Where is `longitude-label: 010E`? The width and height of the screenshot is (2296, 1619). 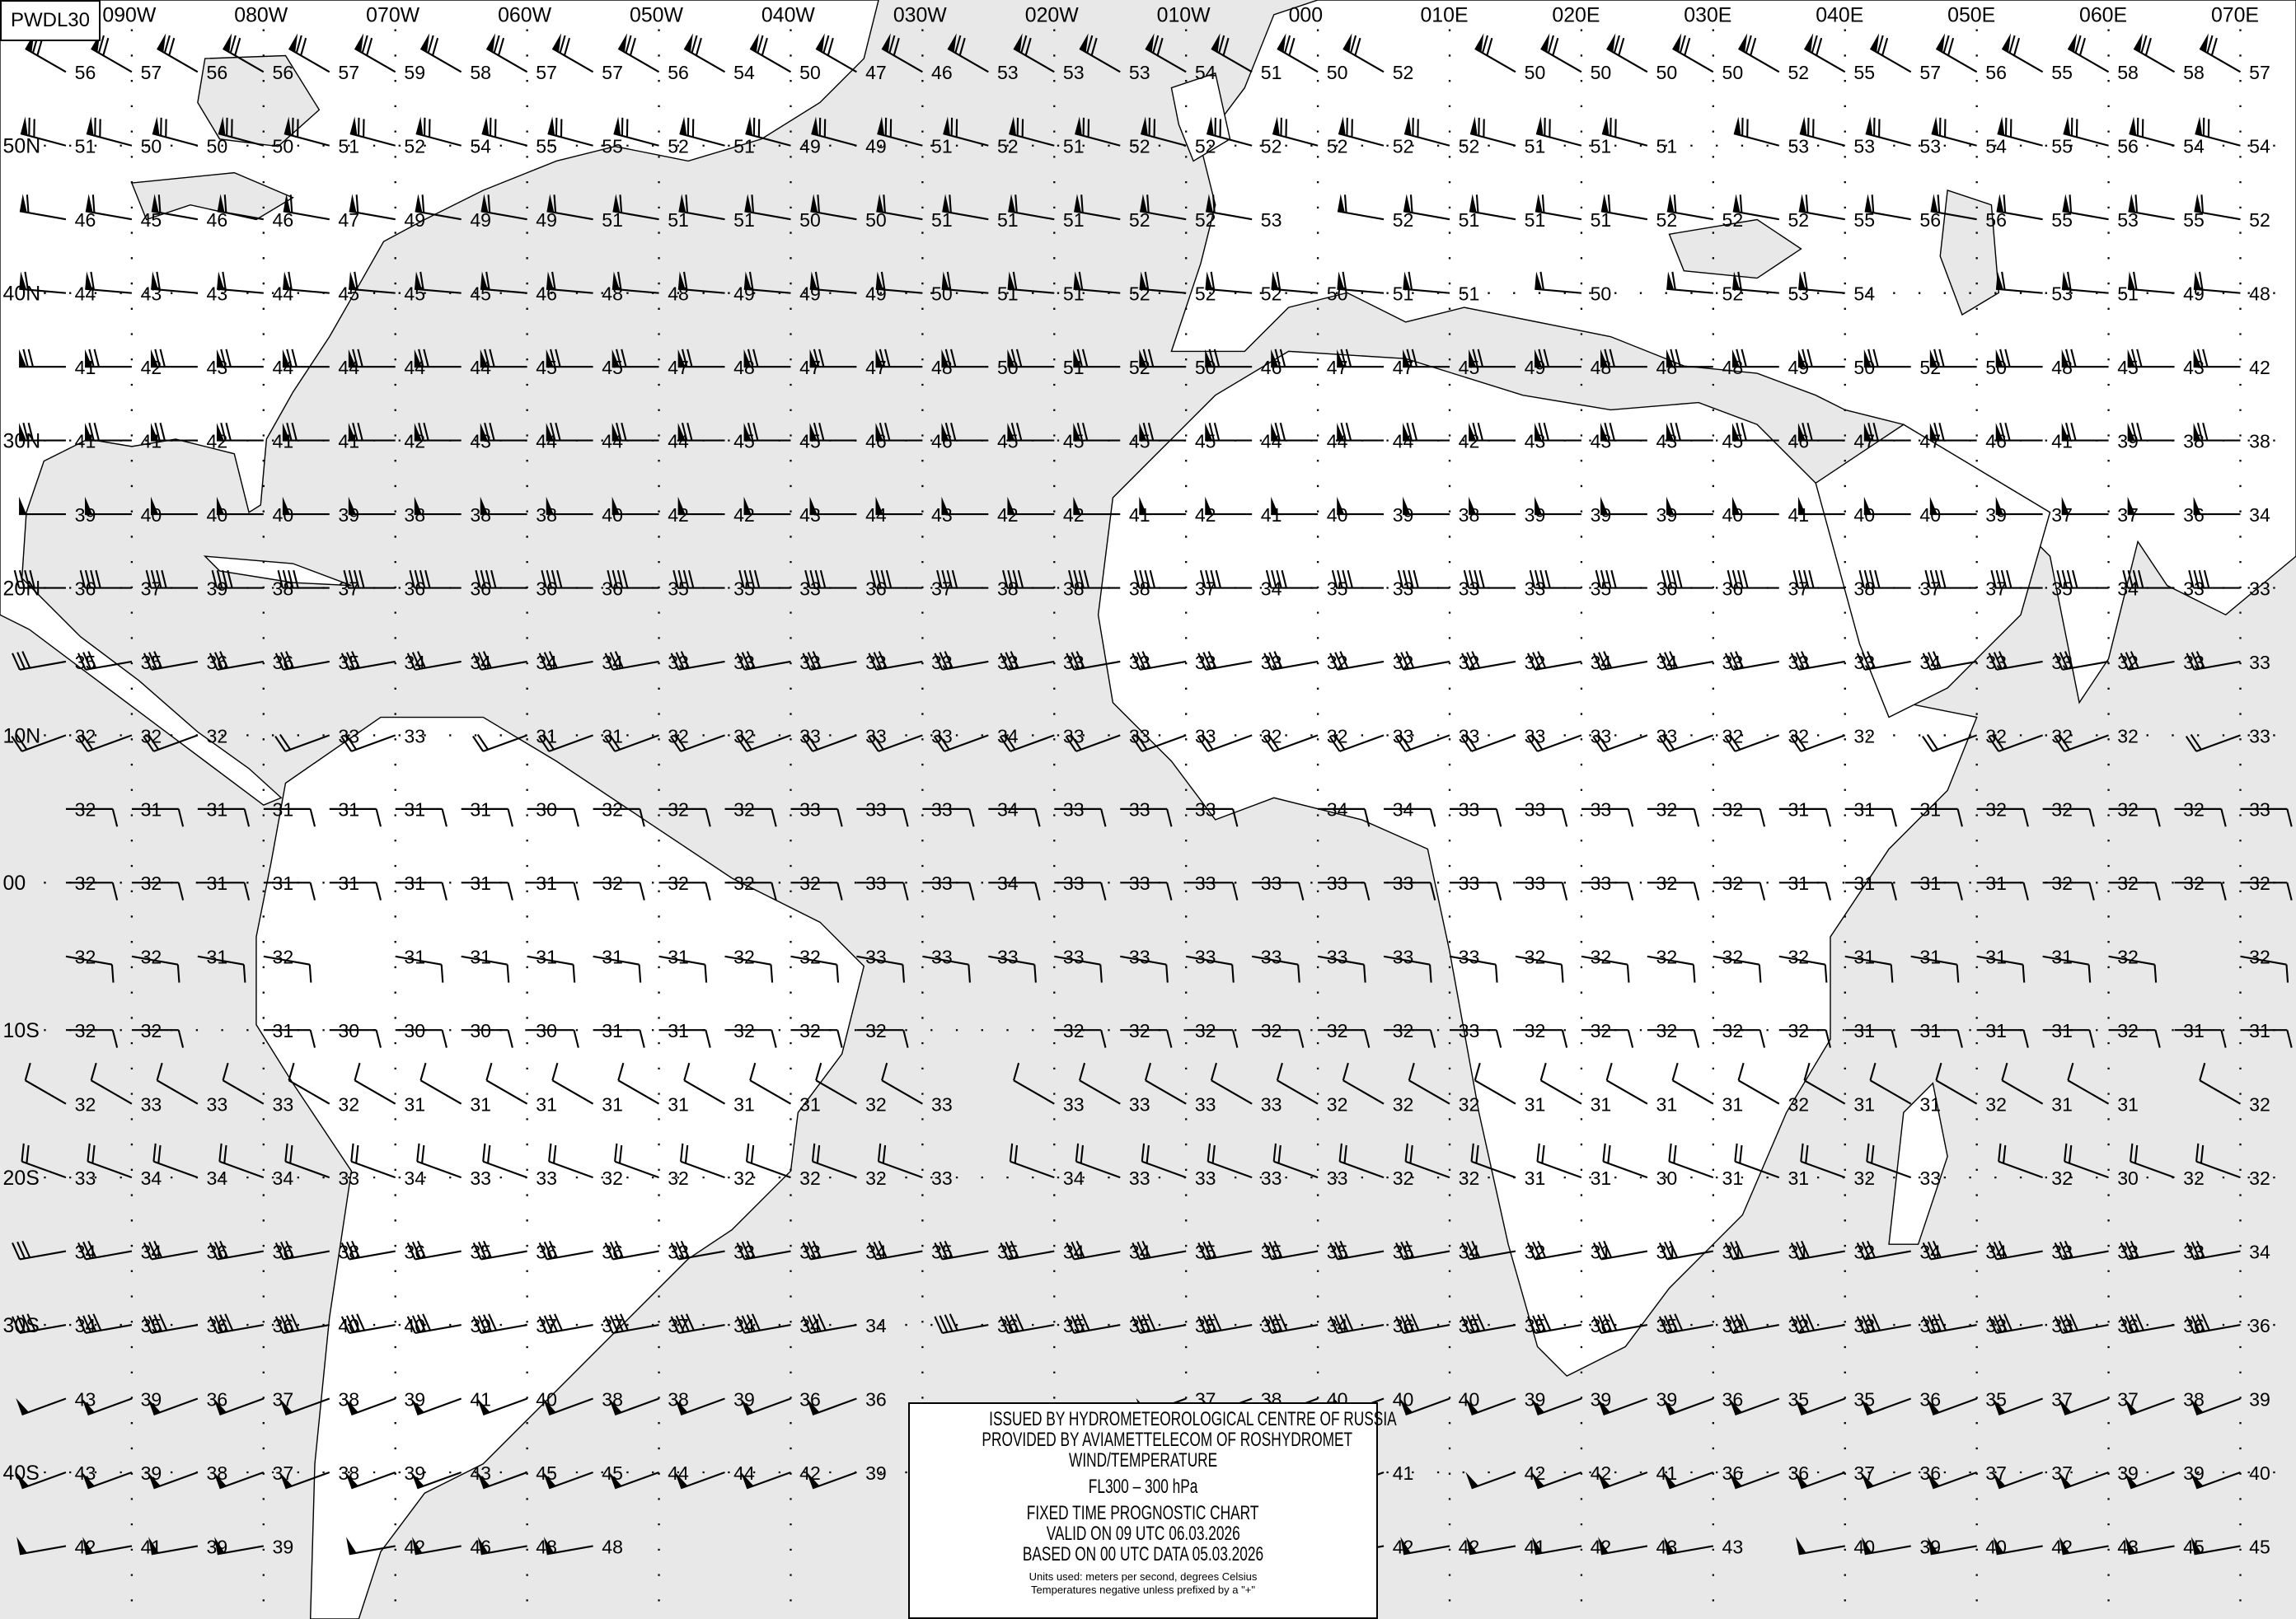
longitude-label: 010E is located at coordinates (1444, 16).